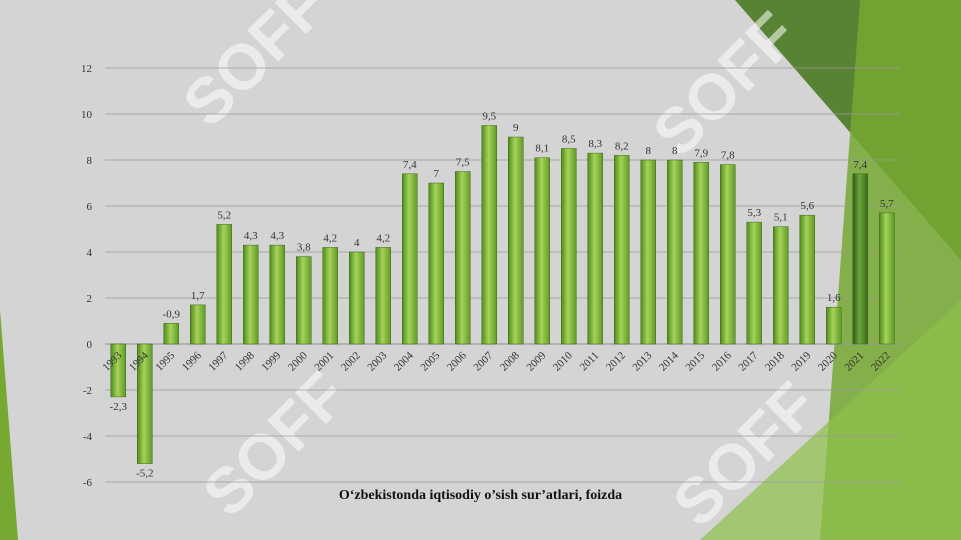 The image size is (961, 540). What do you see at coordinates (118, 370) in the screenshot?
I see `bar-1993` at bounding box center [118, 370].